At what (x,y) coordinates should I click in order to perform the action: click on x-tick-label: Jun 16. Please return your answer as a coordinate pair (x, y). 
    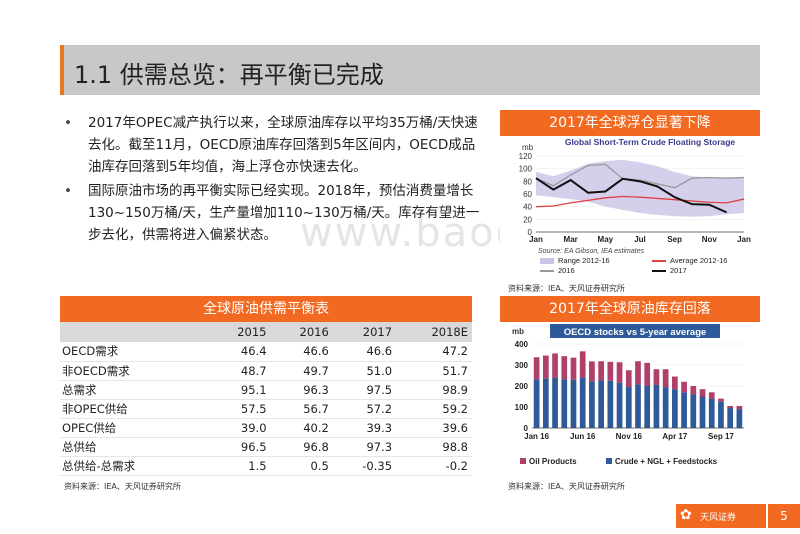
    Looking at the image, I should click on (583, 436).